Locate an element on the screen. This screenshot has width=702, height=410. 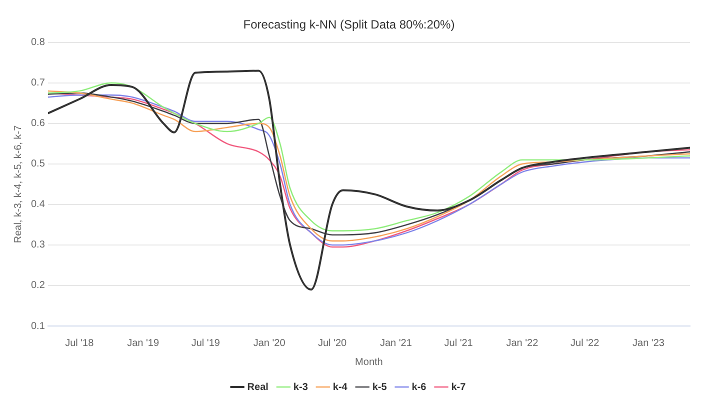
y-tick-label: 0.2 is located at coordinates (38, 286).